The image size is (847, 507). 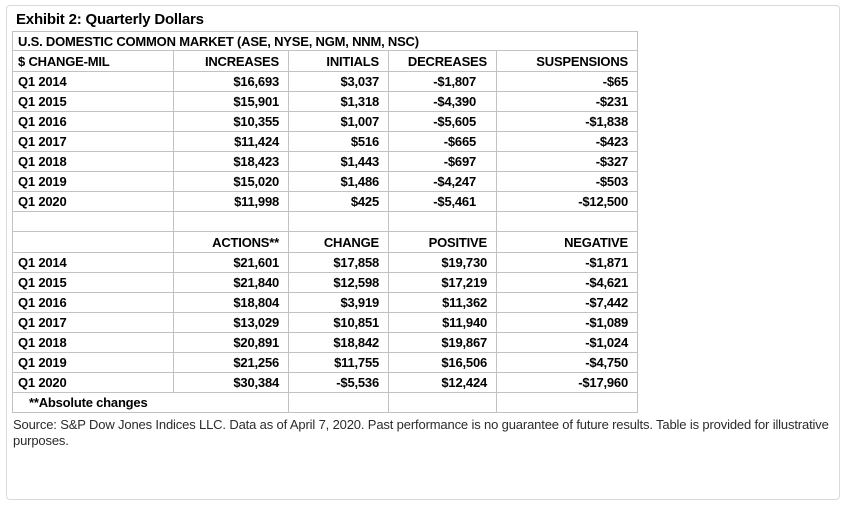 What do you see at coordinates (567, 382) in the screenshot?
I see `value-cell: -$17,960` at bounding box center [567, 382].